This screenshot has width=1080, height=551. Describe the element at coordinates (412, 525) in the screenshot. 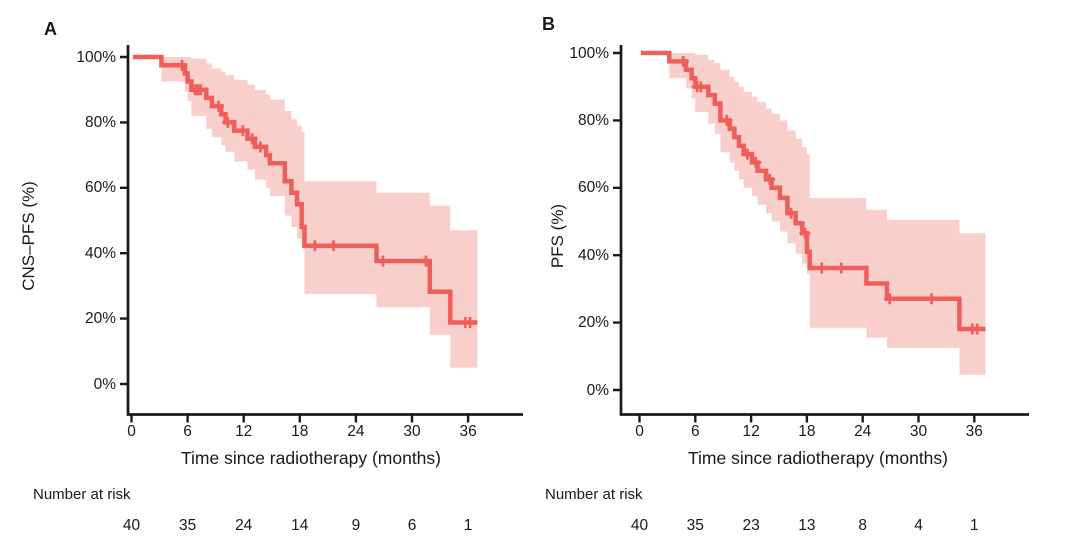

I see `number-at-risk-value: 6` at that location.